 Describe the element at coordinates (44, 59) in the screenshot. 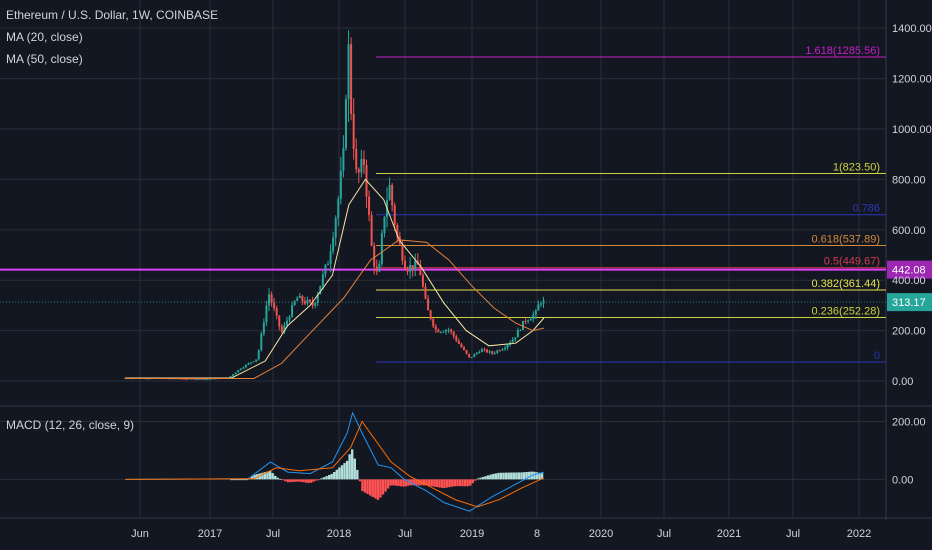

I see `legend-ma50: MA (50, close)` at that location.